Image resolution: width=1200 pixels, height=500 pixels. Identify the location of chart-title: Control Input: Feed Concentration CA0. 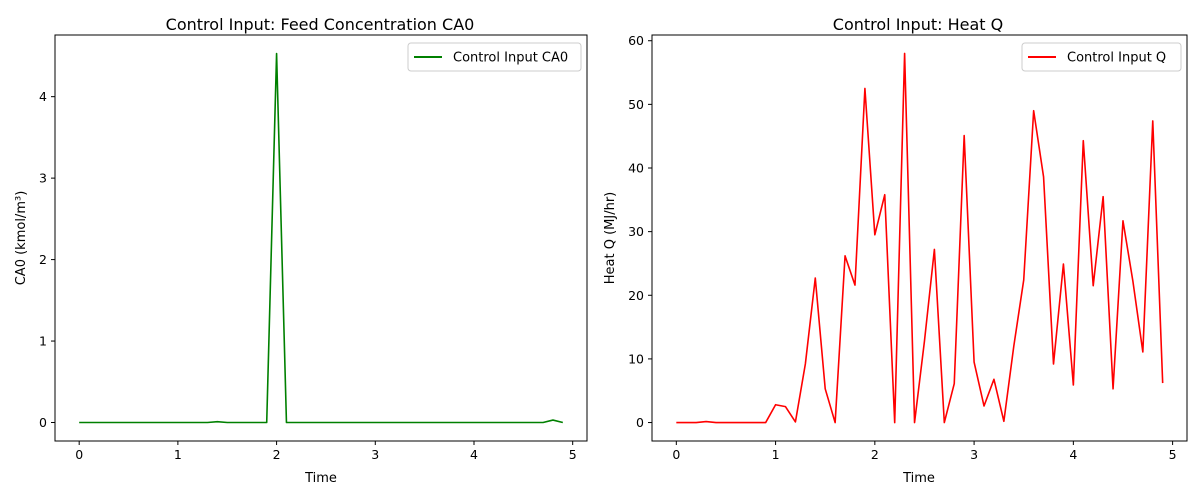
(320, 24).